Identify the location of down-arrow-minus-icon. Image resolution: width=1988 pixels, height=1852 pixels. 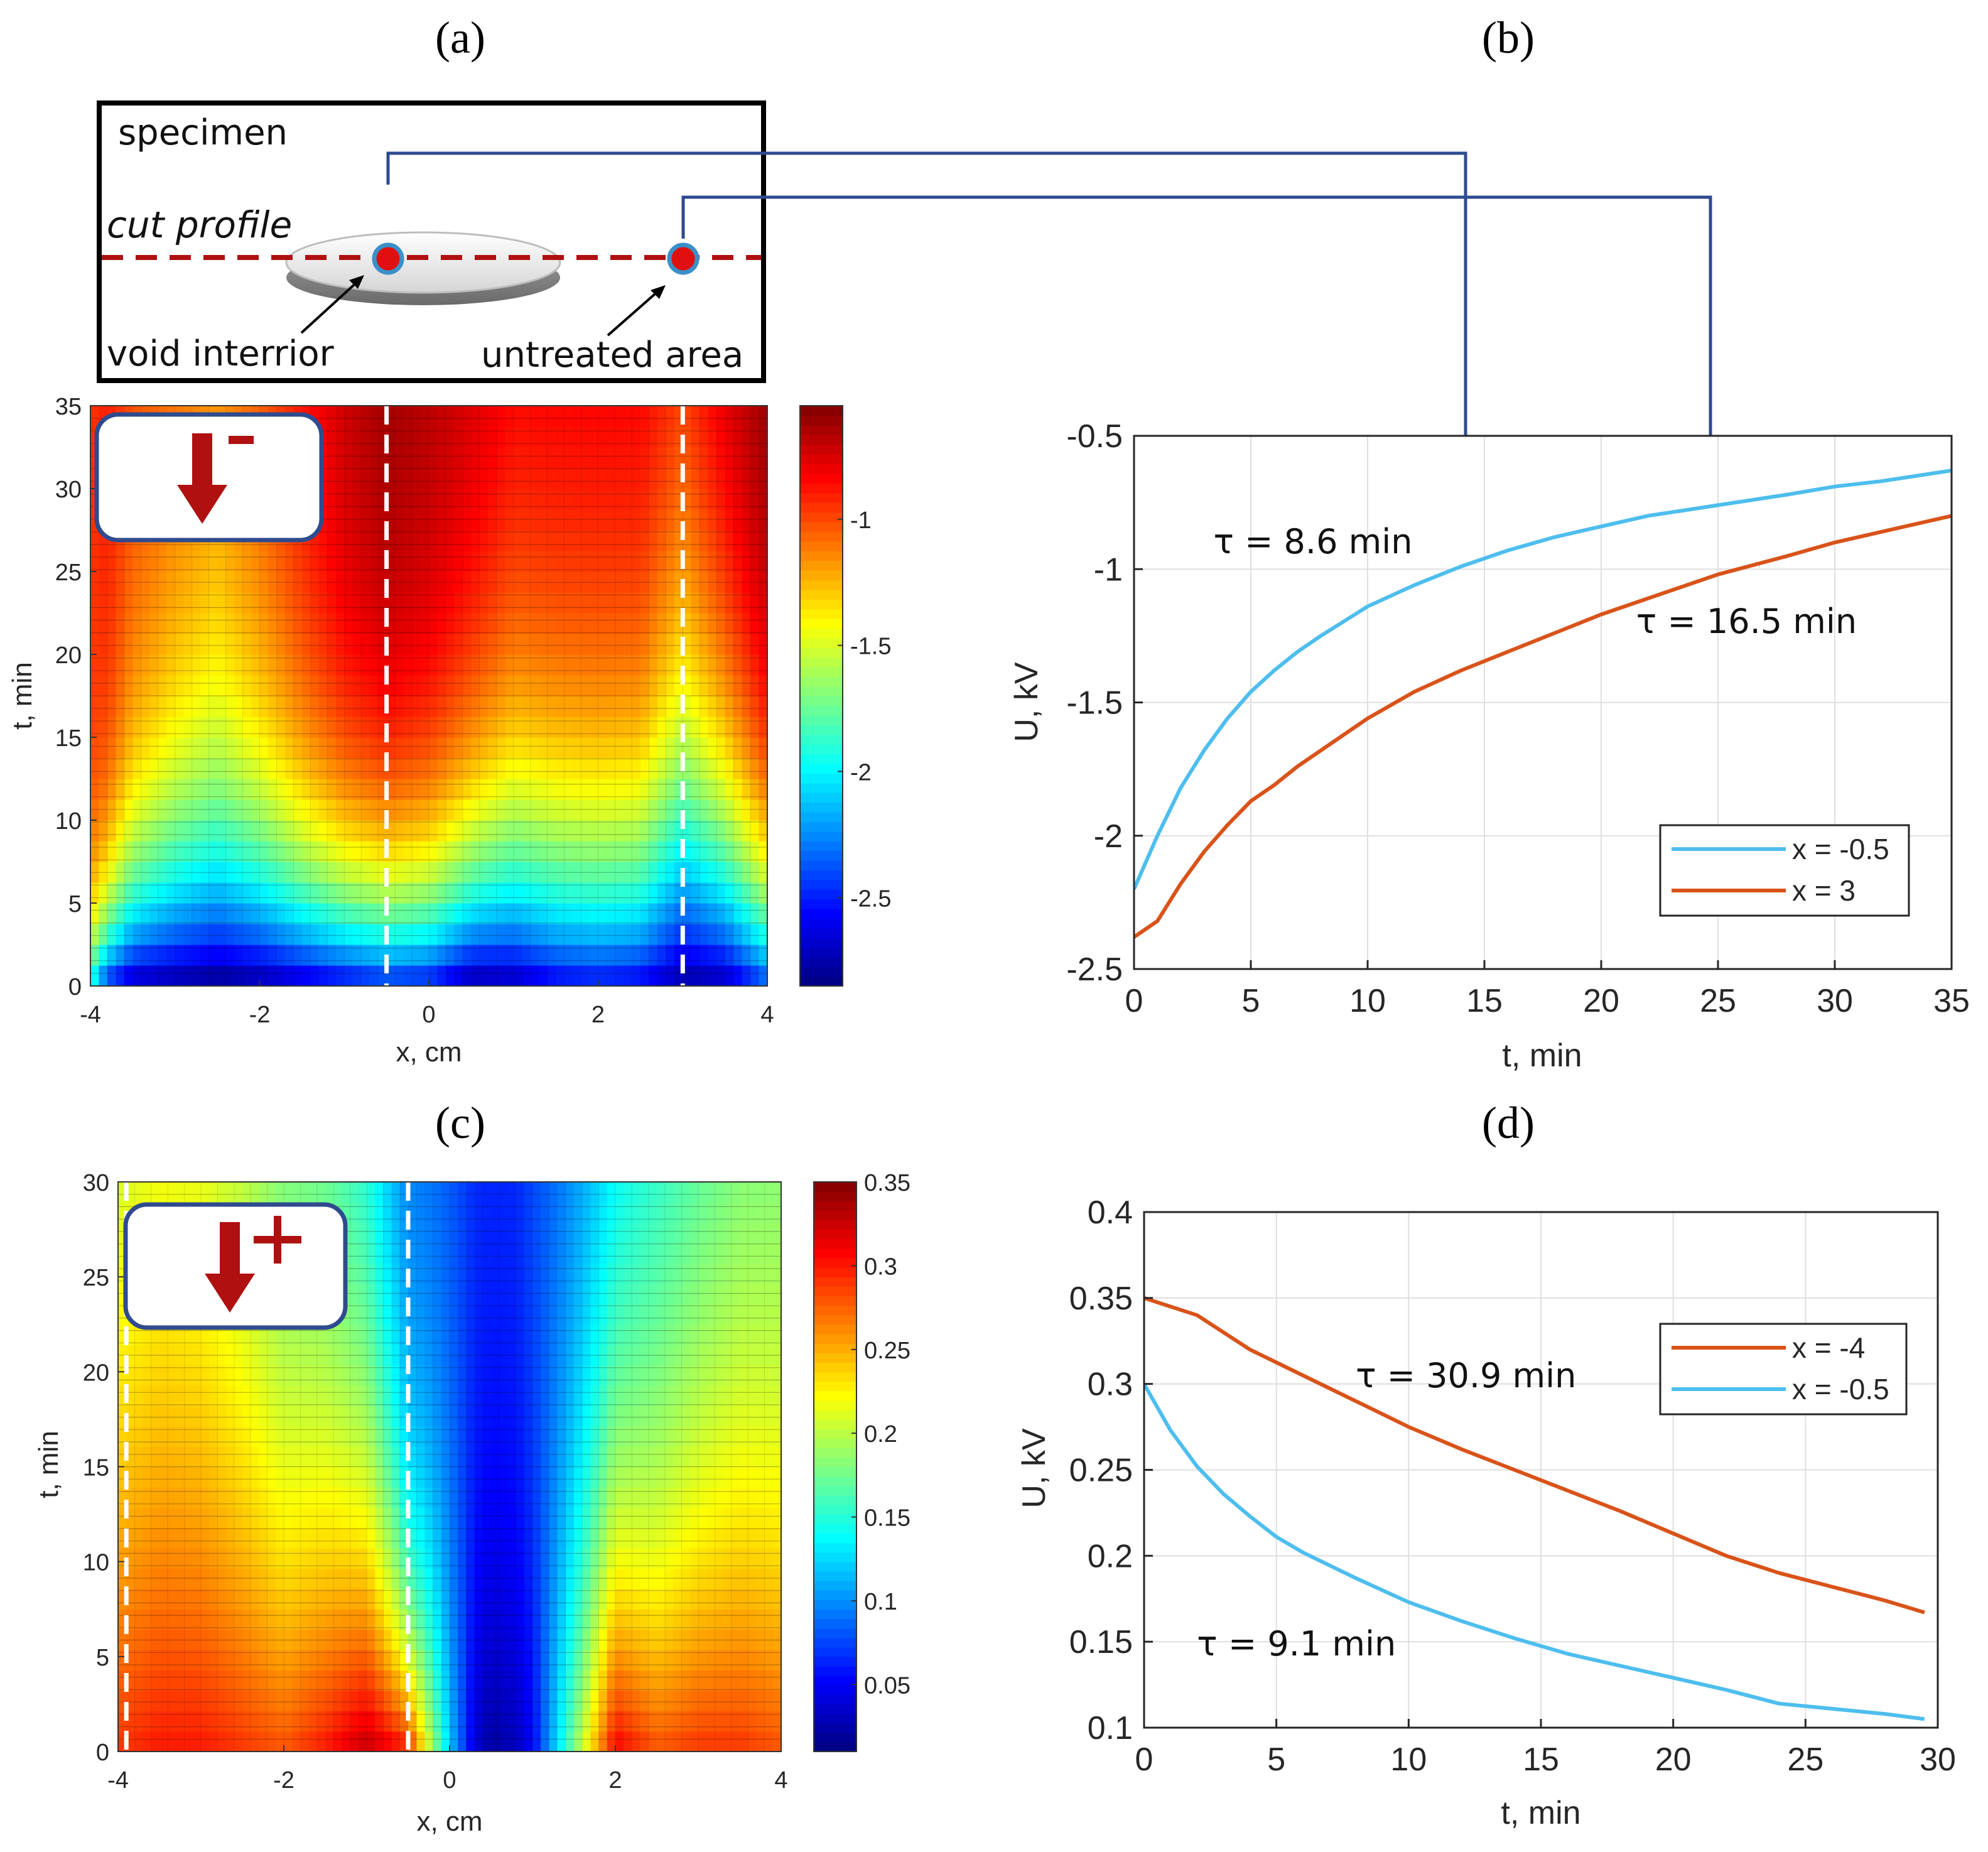
(215, 479).